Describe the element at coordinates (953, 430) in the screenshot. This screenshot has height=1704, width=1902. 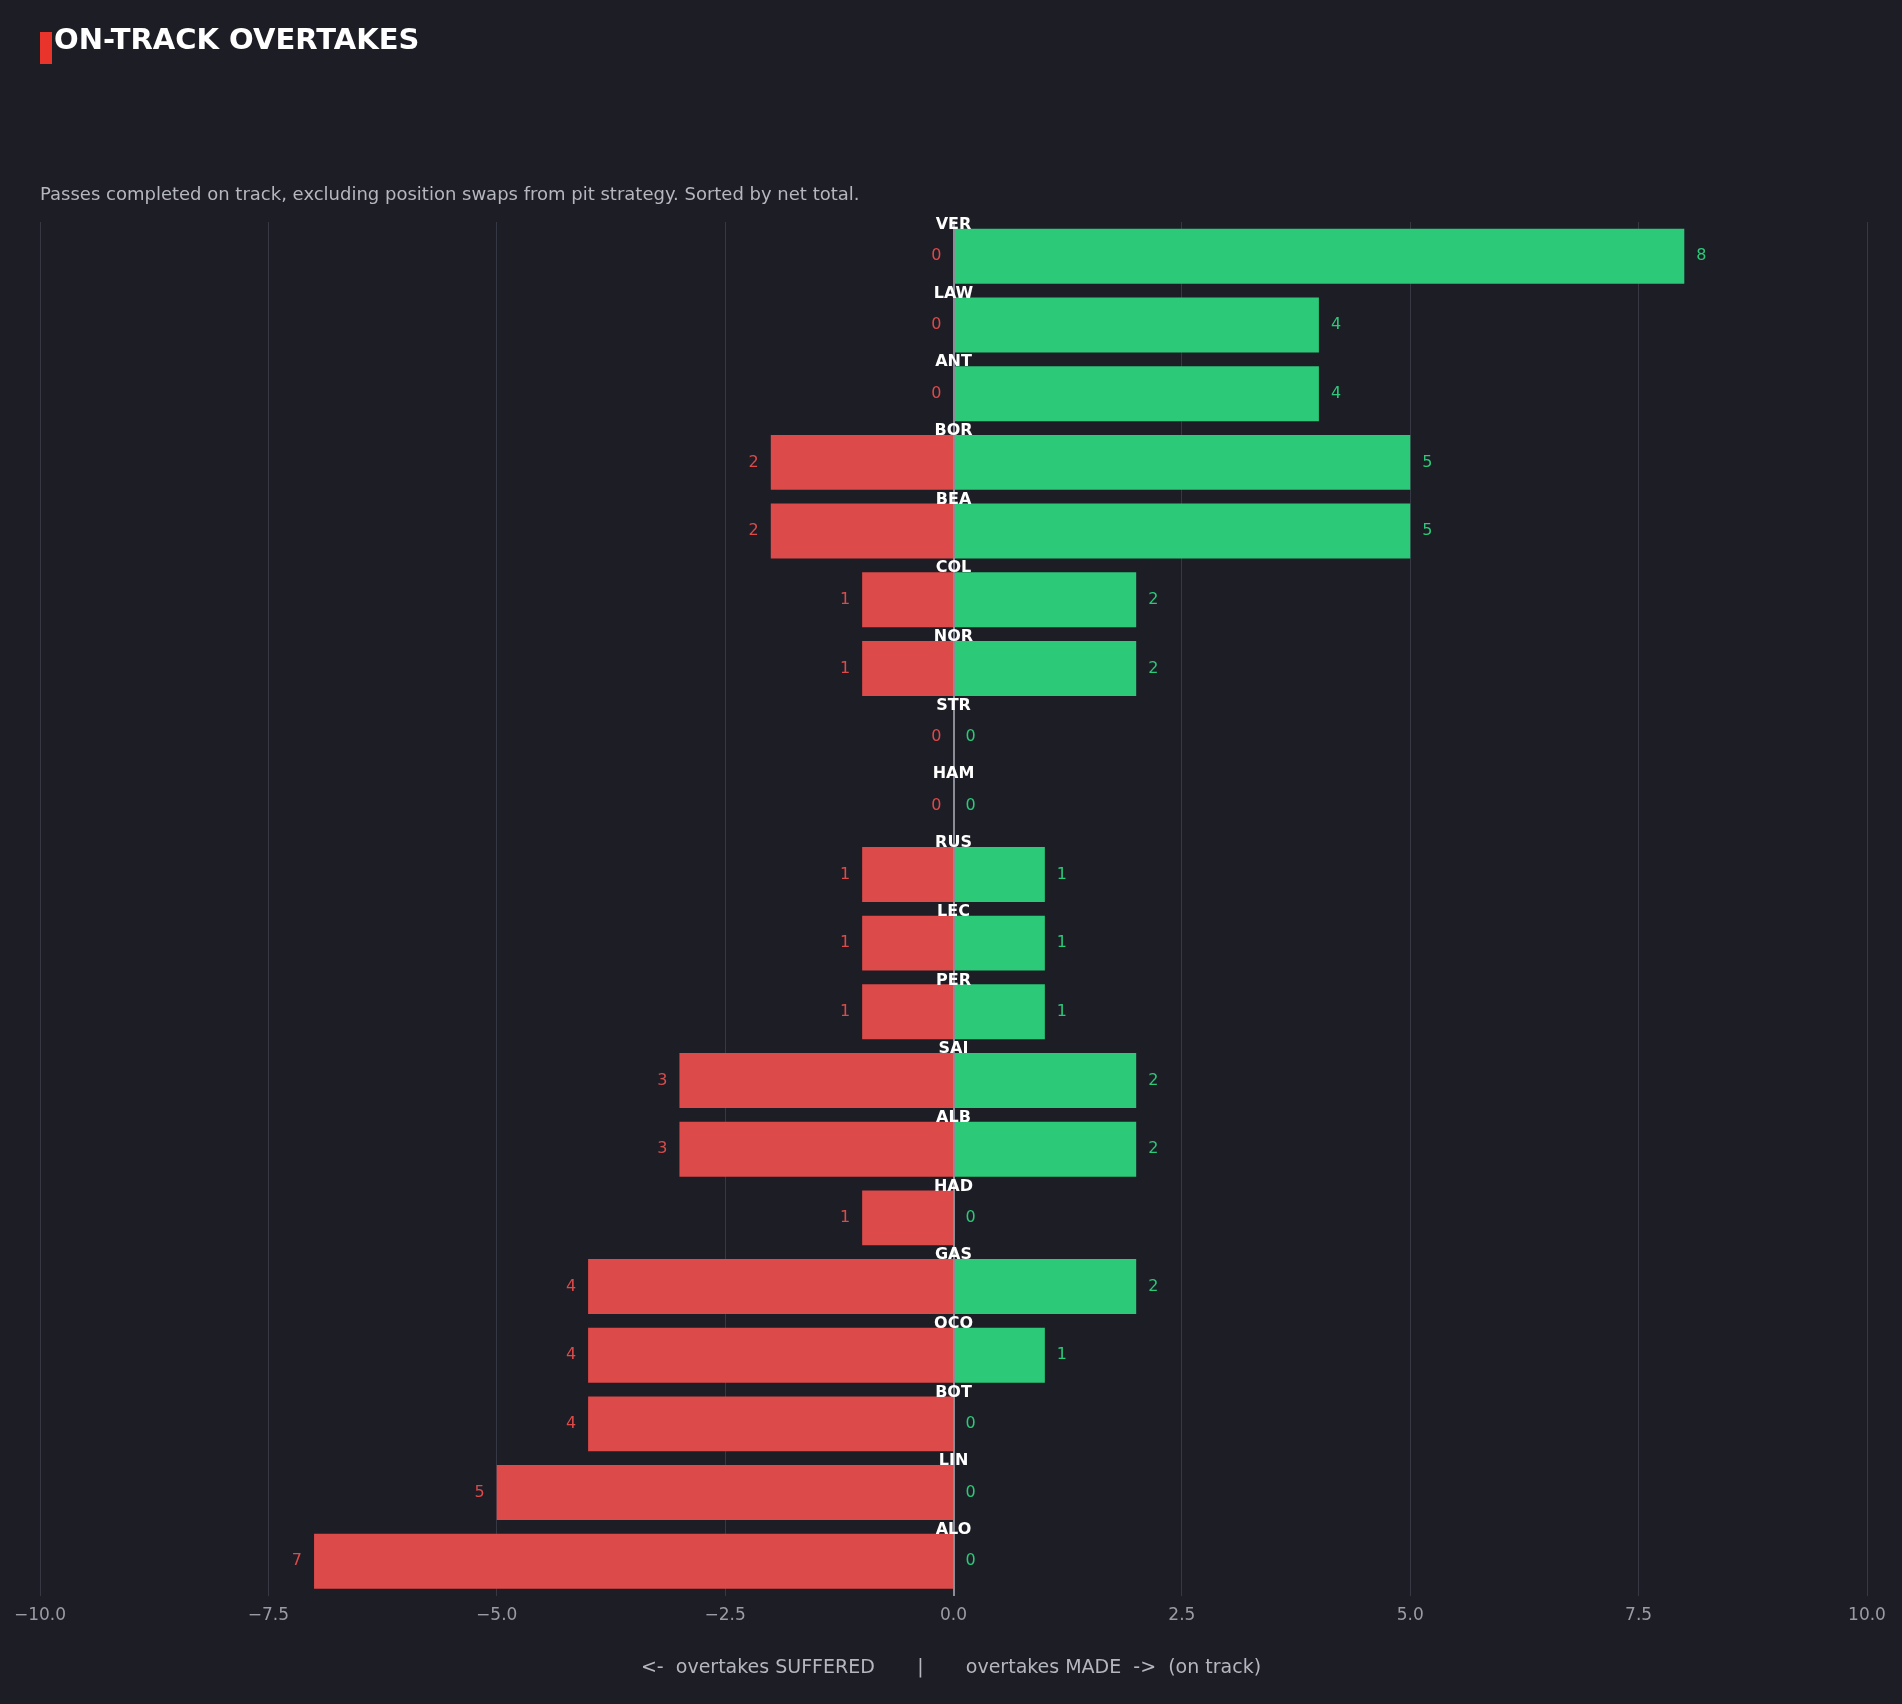
I see `y-tick-label: BOR` at that location.